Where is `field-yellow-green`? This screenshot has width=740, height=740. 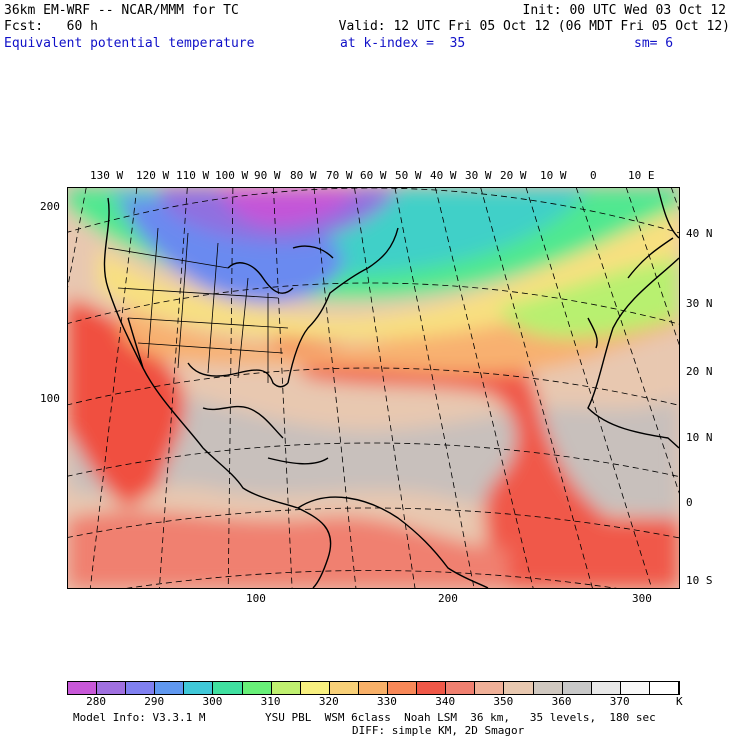 field-yellow-green is located at coordinates (588, 298).